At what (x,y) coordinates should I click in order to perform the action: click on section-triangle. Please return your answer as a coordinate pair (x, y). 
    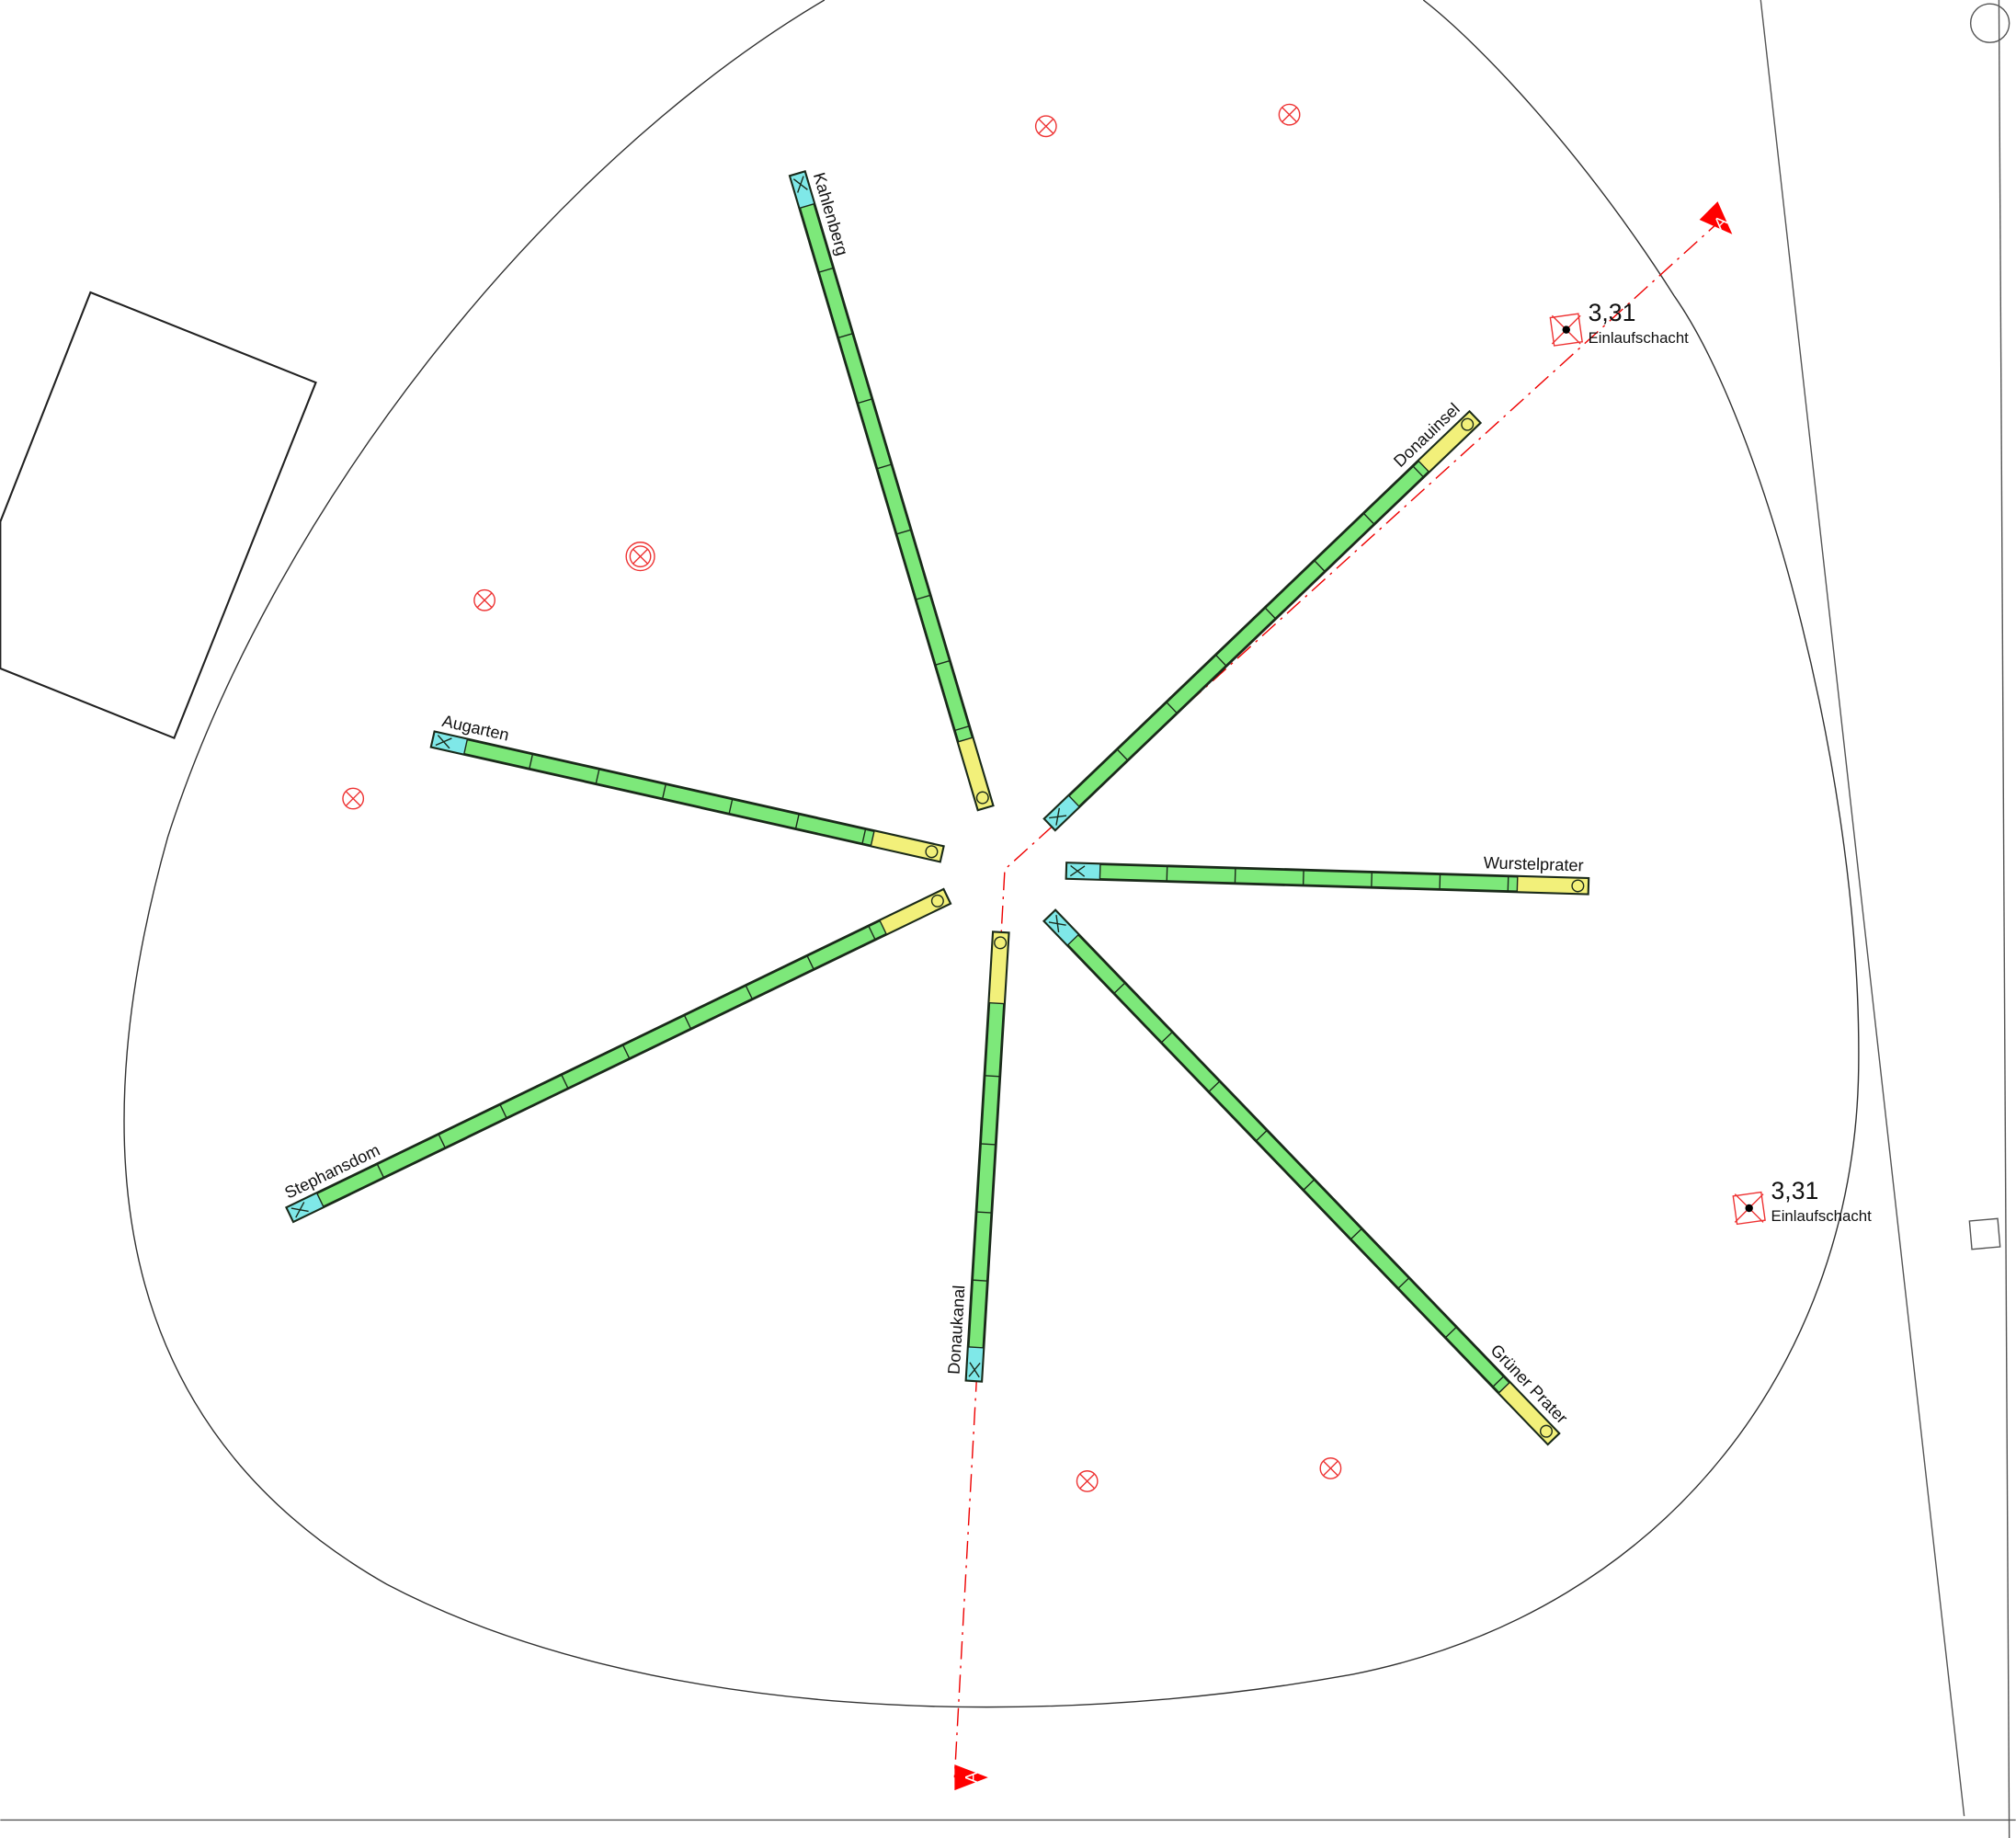
    Looking at the image, I should click on (971, 1777).